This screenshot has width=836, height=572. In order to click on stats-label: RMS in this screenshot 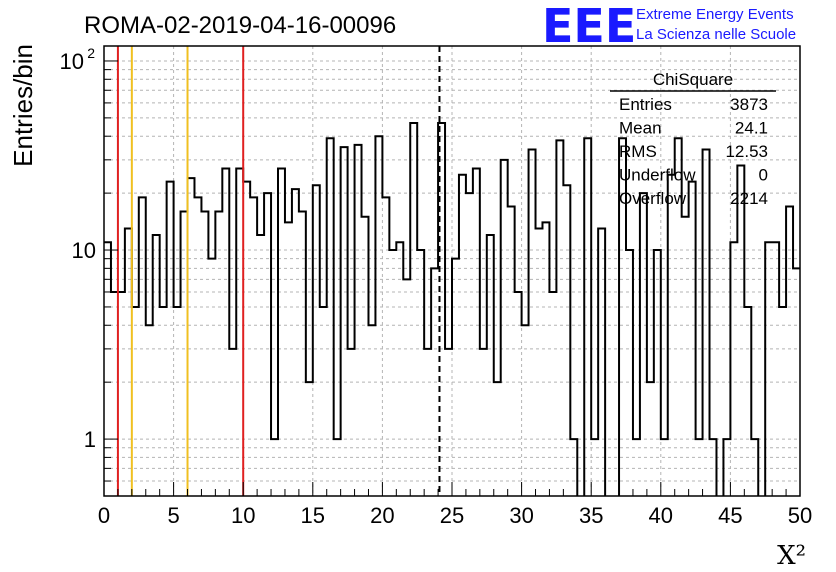, I will do `click(638, 151)`.